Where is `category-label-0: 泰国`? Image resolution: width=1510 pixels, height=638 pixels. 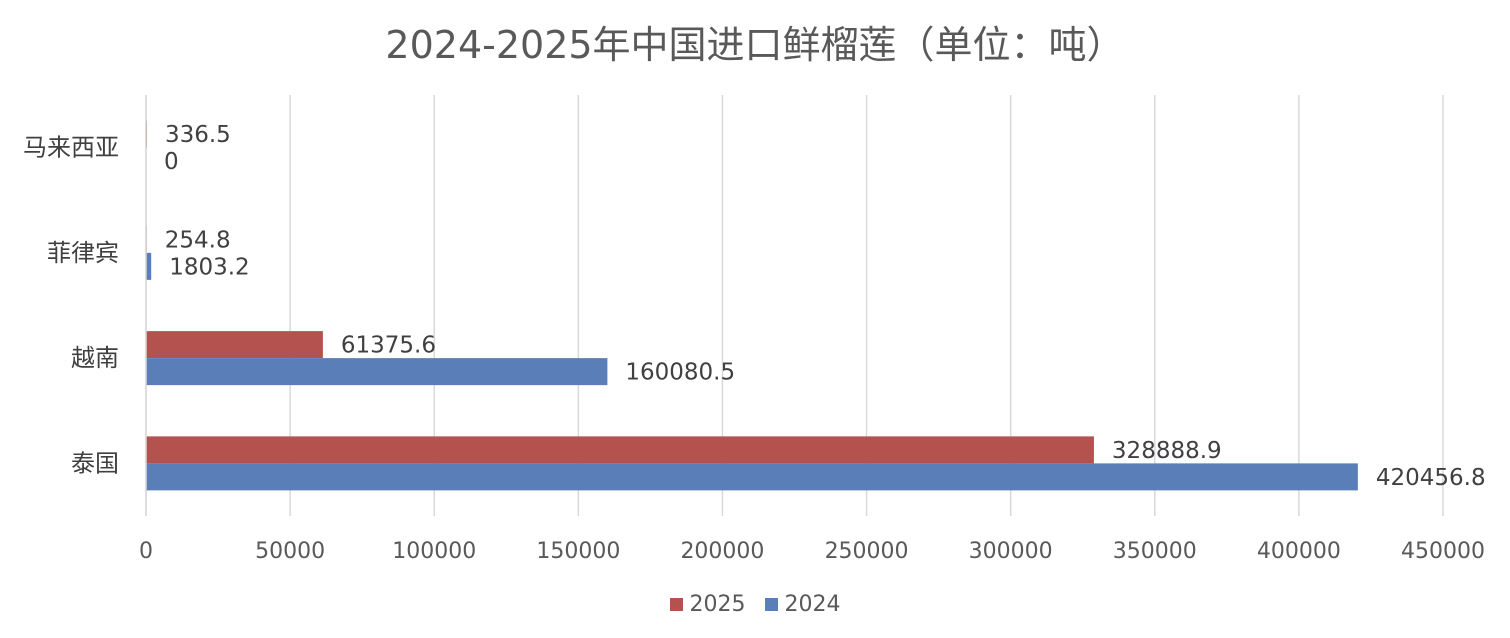
category-label-0: 泰国 is located at coordinates (95, 463).